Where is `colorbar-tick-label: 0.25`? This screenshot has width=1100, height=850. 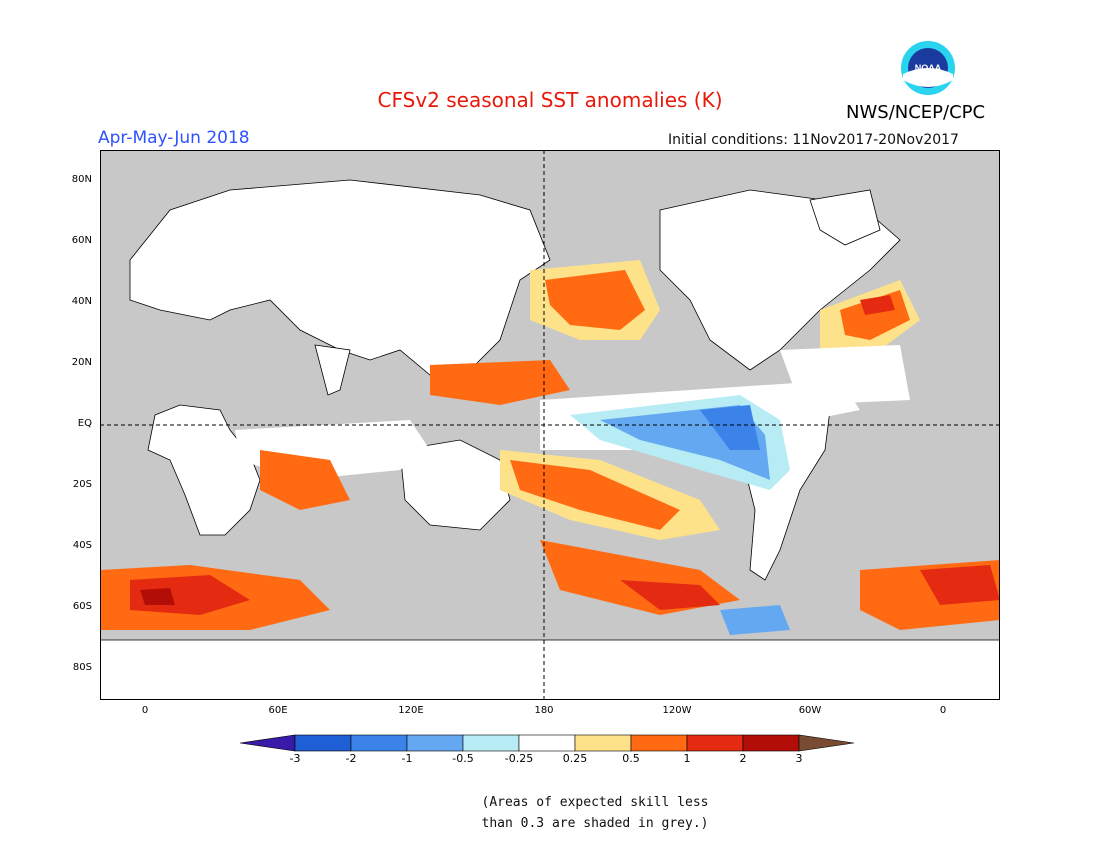
colorbar-tick-label: 0.25 is located at coordinates (575, 758).